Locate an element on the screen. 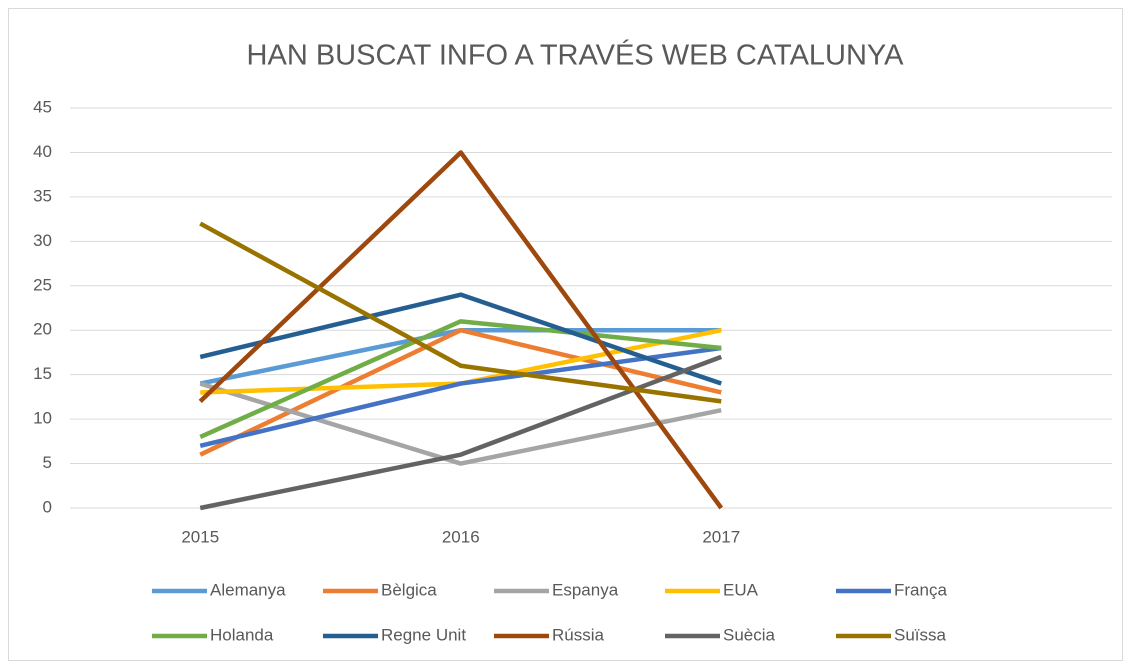 The width and height of the screenshot is (1131, 664). legend-label: França is located at coordinates (920, 589).